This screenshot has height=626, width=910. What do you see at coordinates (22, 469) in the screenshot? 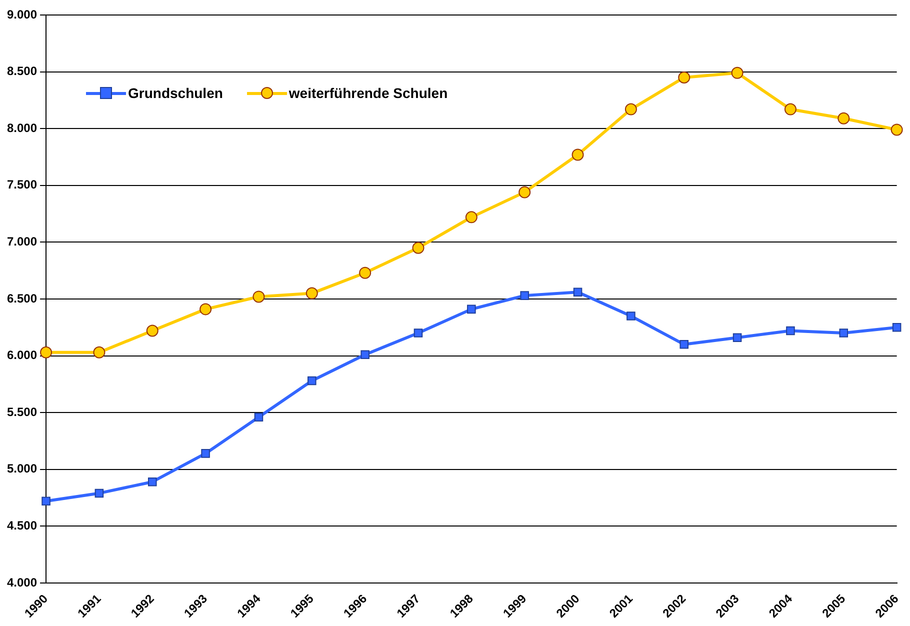
I see `y-tick-label: 5.000` at bounding box center [22, 469].